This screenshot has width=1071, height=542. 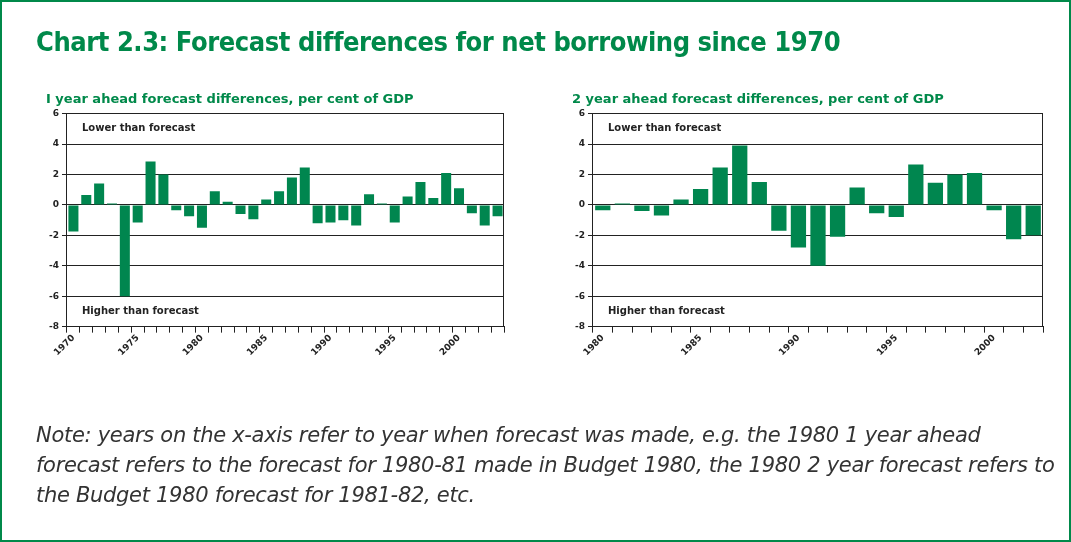 I want to click on chart-subtitle: I year ahead forecast differences, per cent of GDP, so click(x=230, y=99).